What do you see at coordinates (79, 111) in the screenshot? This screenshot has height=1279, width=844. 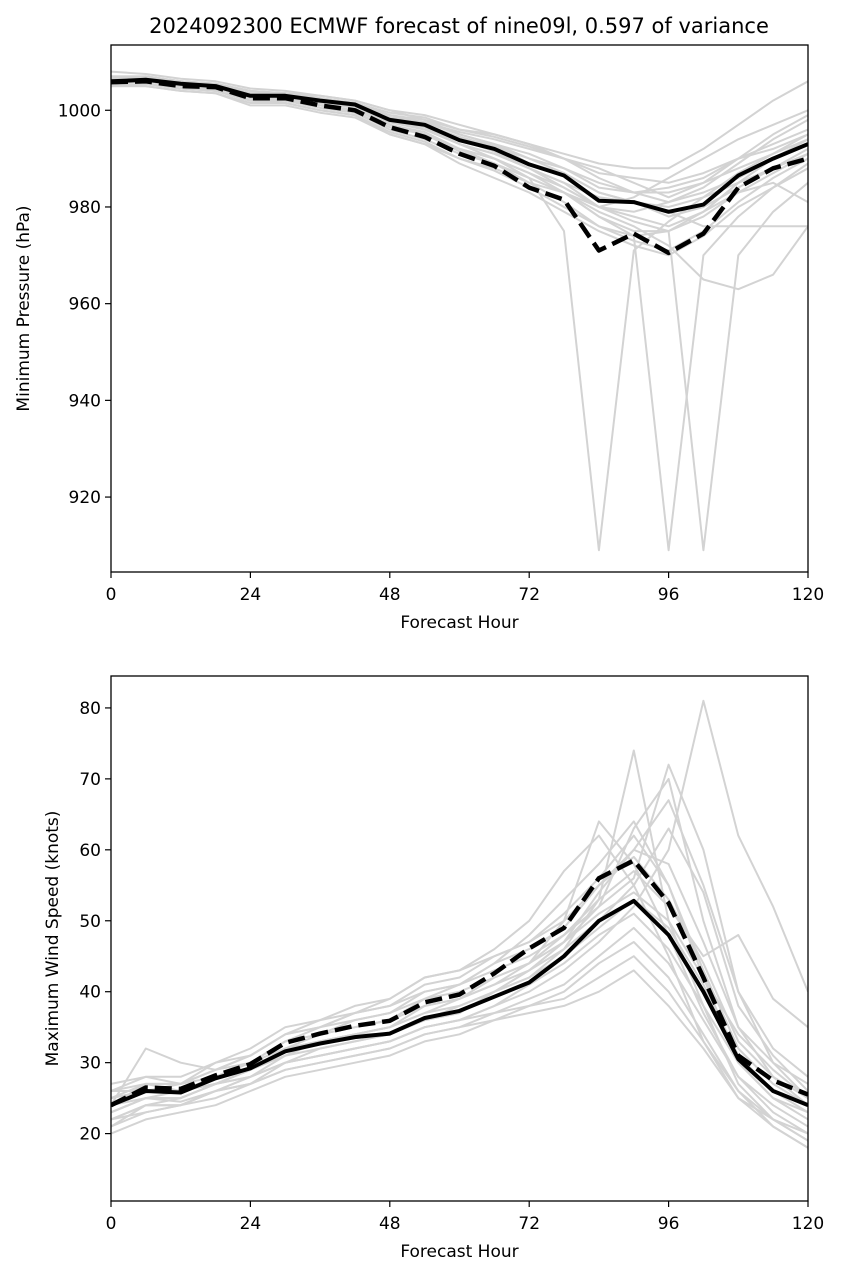 I see `pressure-y-tick-label: 1000` at bounding box center [79, 111].